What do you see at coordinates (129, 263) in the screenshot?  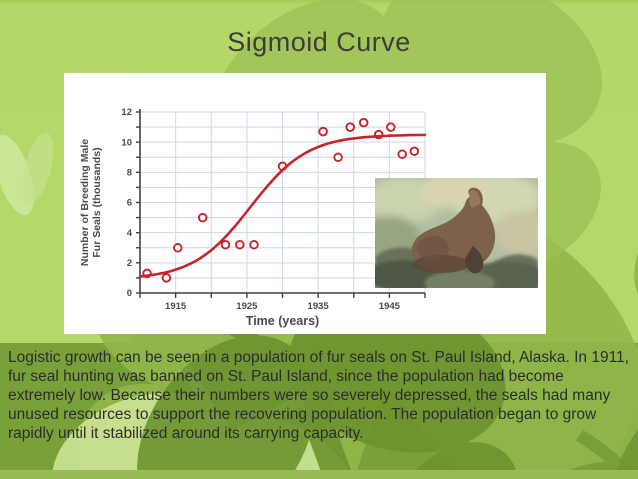 I see `svg-text: 2` at bounding box center [129, 263].